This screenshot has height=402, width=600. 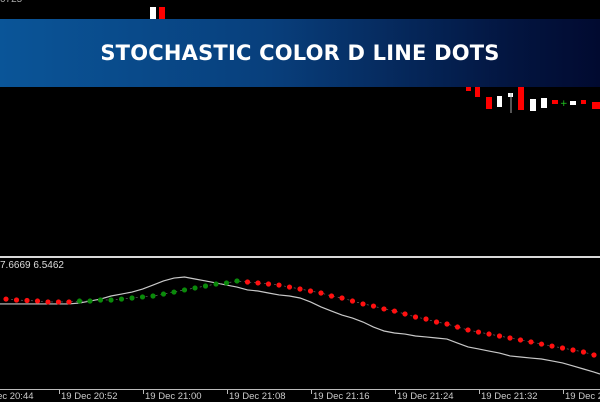 I want to click on time-label: 19 Dec 21:40, so click(x=582, y=396).